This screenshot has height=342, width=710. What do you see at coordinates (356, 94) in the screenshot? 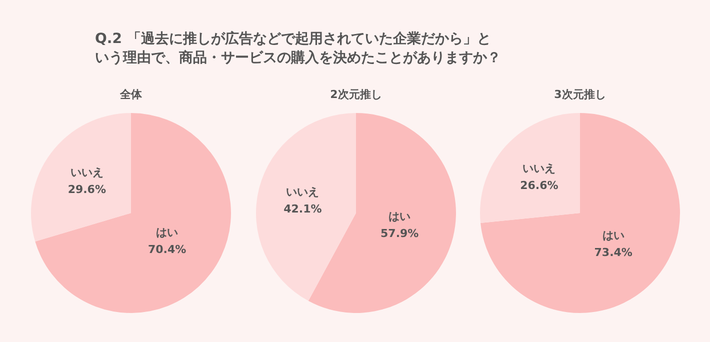
I see `chart-subtitle: 2次元推し` at bounding box center [356, 94].